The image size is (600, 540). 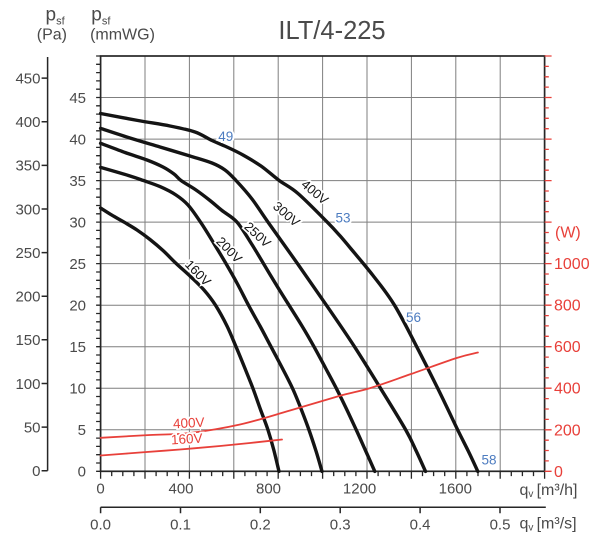 I want to click on svg-text: 0.5, so click(x=500, y=525).